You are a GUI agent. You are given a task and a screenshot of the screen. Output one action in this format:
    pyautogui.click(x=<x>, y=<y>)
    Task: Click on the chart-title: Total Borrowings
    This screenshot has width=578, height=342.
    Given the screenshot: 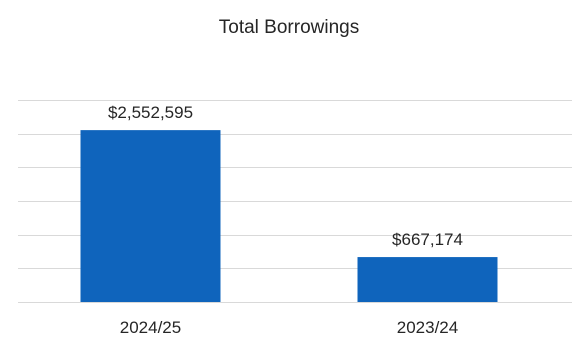 What is the action you would take?
    pyautogui.click(x=289, y=27)
    